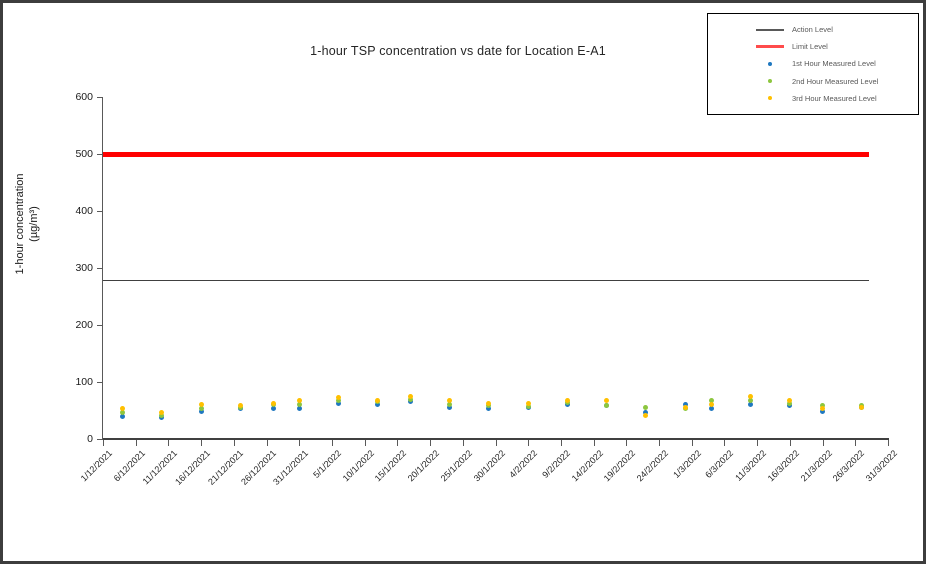 The image size is (926, 564). I want to click on x-tick-label: 31/3/2022, so click(881, 466).